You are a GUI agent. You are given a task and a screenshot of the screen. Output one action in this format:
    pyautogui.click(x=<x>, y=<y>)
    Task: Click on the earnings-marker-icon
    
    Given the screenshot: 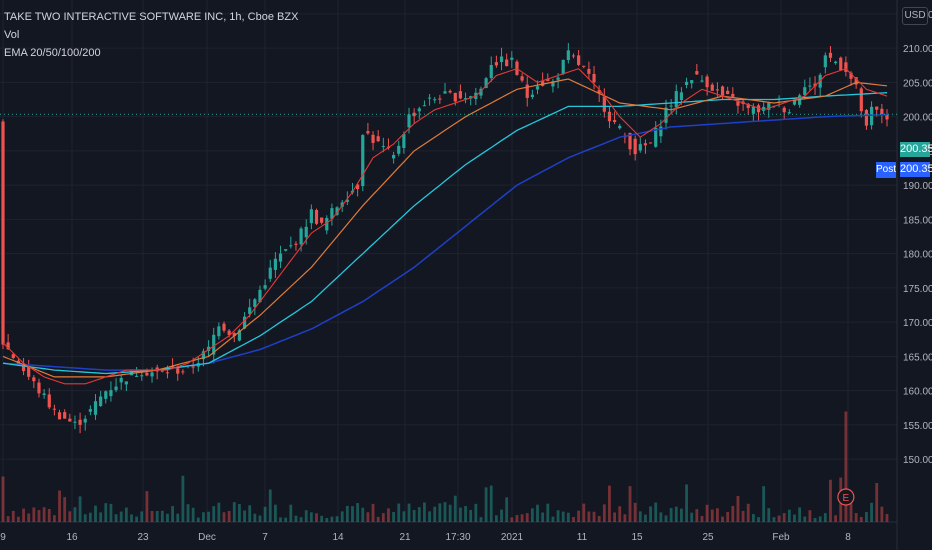 What is the action you would take?
    pyautogui.click(x=846, y=497)
    